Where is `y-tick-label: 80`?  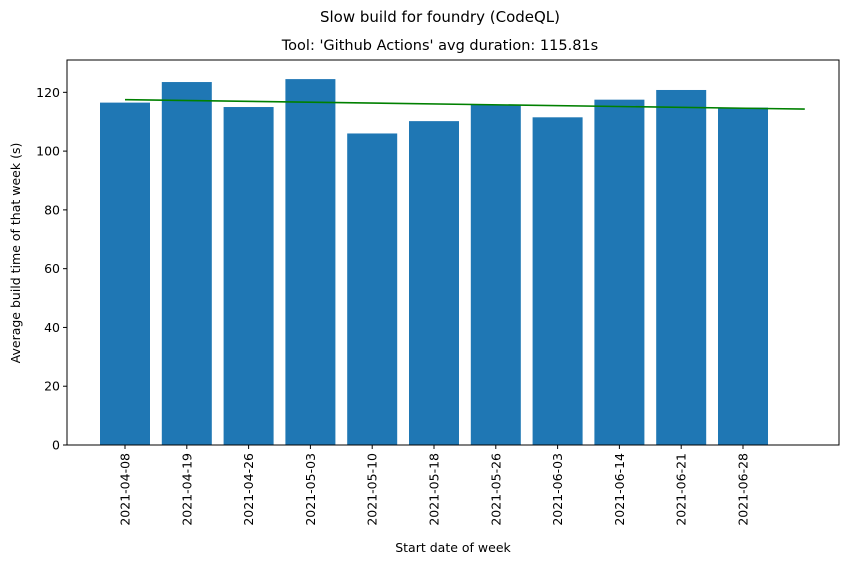
y-tick-label: 80 is located at coordinates (52, 209).